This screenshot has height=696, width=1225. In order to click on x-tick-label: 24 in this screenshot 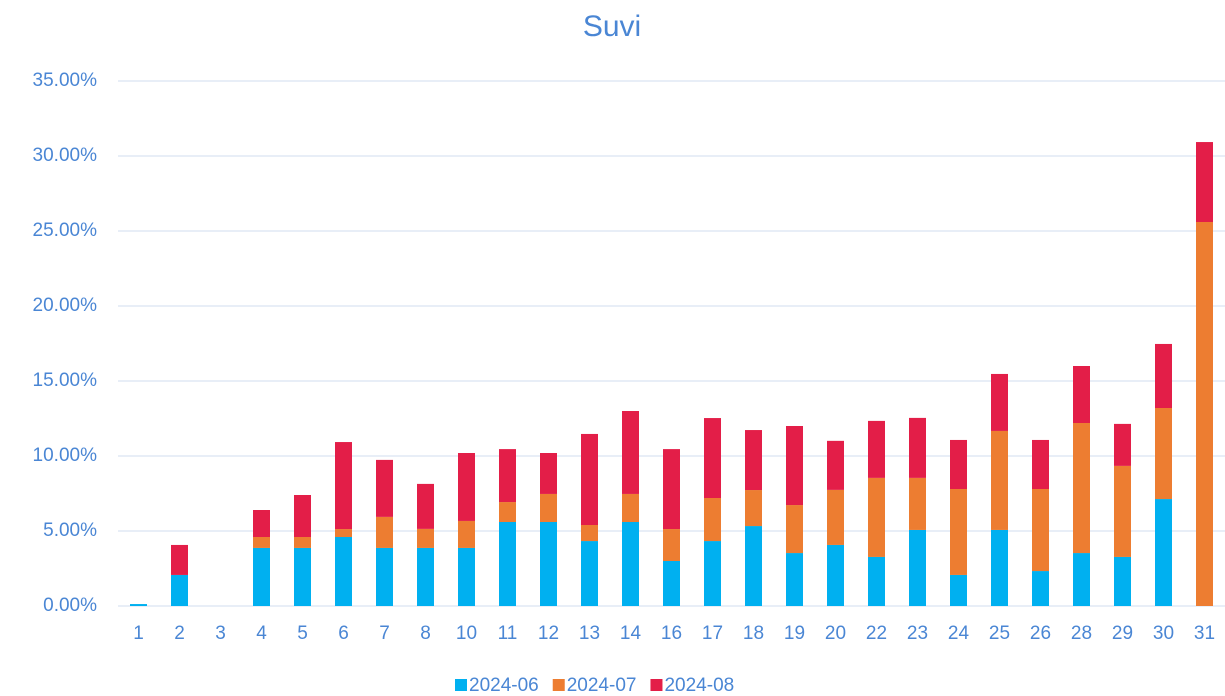, I will do `click(959, 633)`.